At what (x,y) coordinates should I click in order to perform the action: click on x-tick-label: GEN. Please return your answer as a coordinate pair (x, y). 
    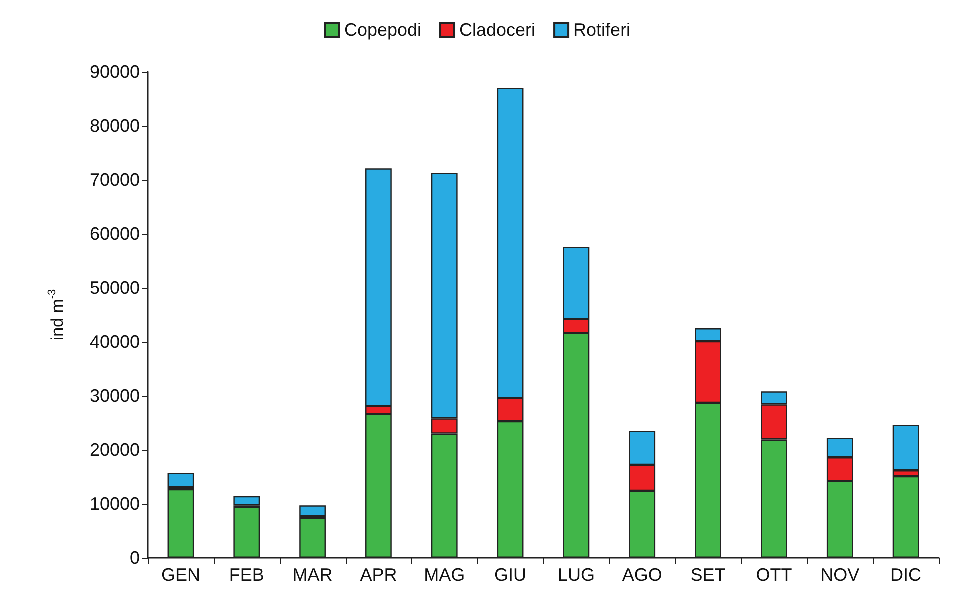
    Looking at the image, I should click on (180, 575).